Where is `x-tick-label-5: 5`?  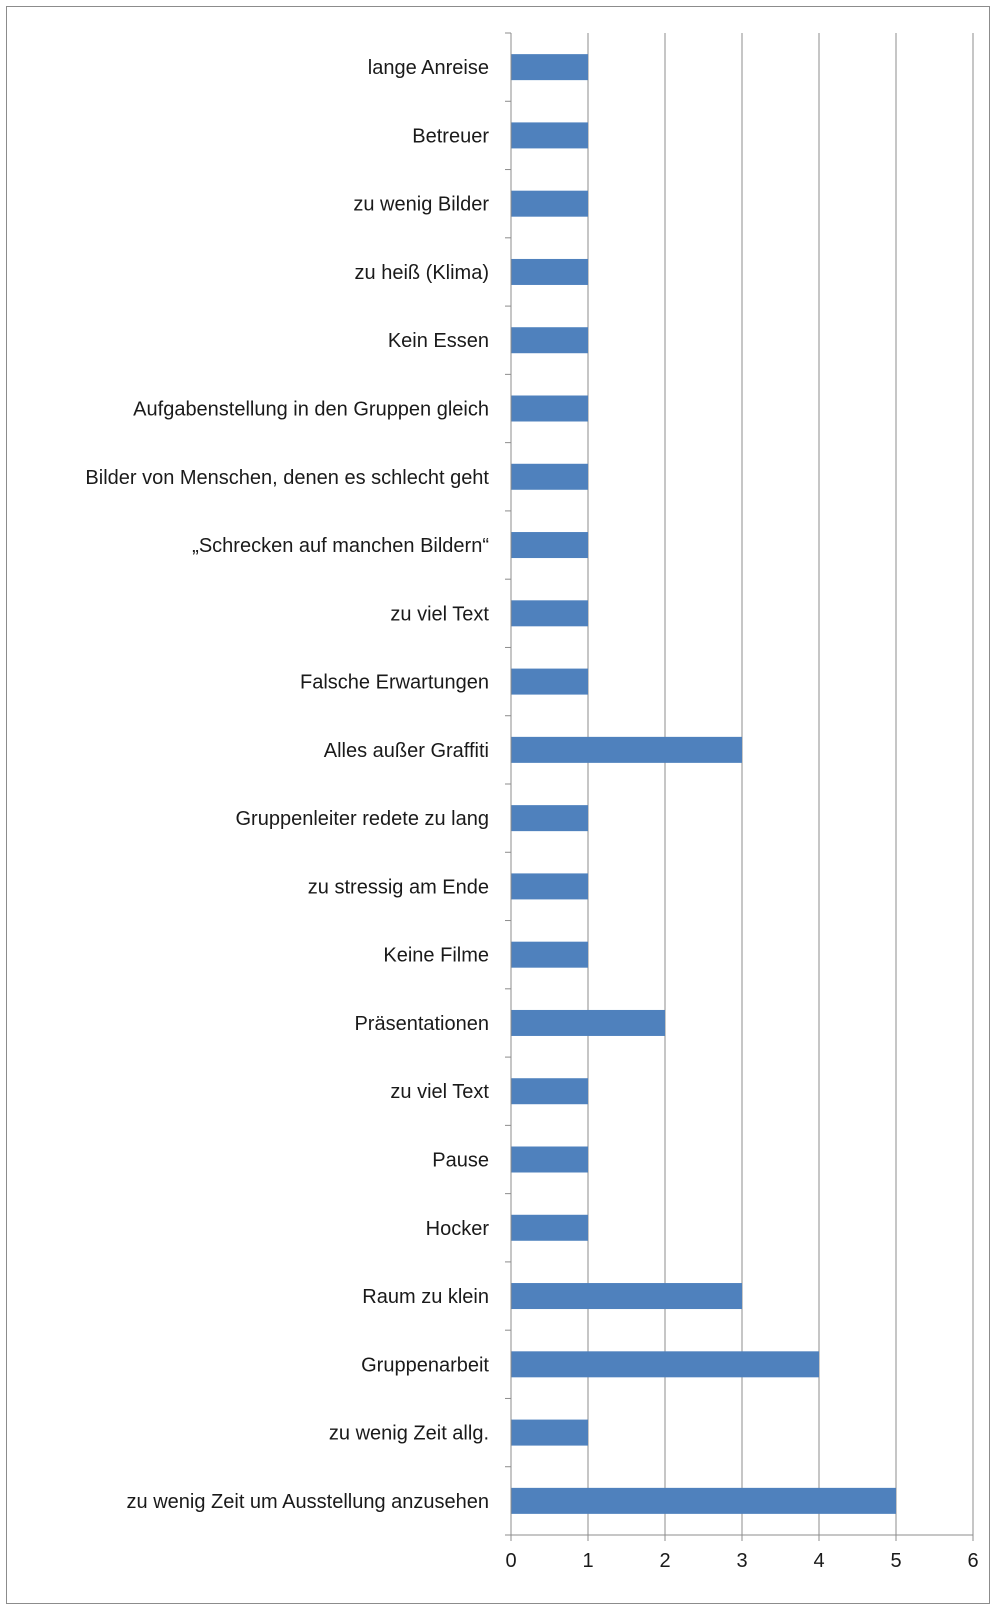
x-tick-label-5: 5 is located at coordinates (895, 1561).